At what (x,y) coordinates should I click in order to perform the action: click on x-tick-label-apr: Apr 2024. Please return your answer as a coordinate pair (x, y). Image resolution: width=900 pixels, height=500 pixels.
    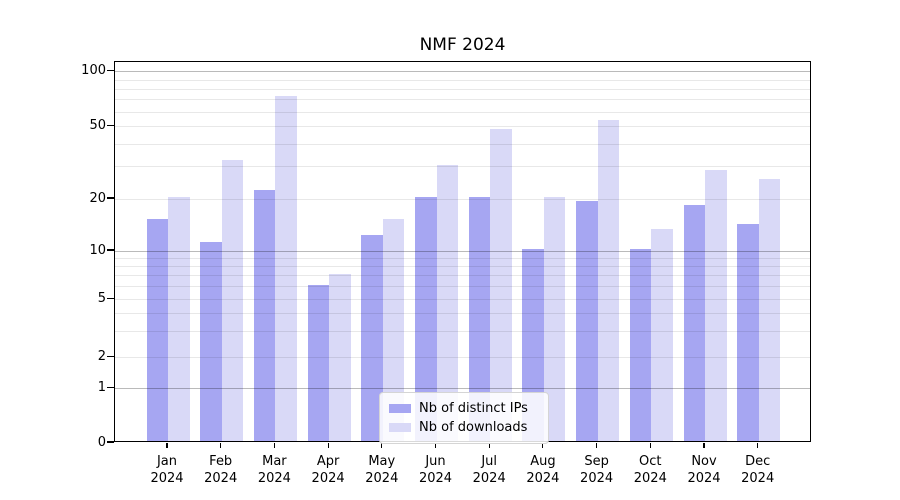
    Looking at the image, I should click on (328, 470).